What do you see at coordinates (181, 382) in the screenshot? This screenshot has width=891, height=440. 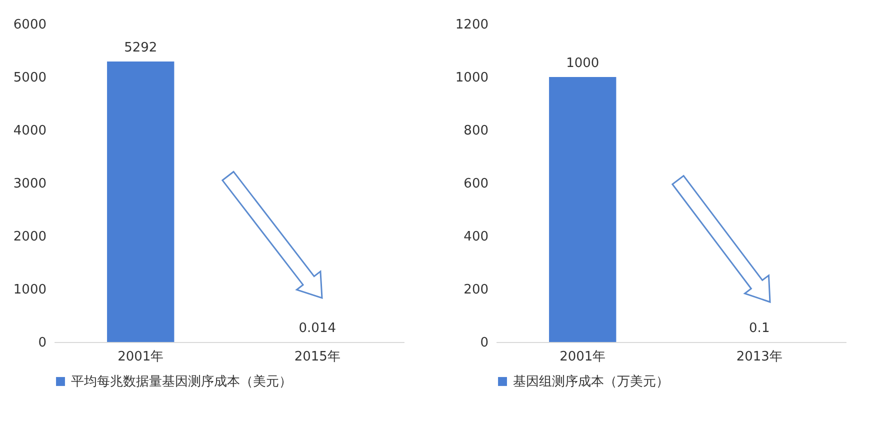 I see `legend-label: 平均每兆数据量基因测序成本（美元）` at bounding box center [181, 382].